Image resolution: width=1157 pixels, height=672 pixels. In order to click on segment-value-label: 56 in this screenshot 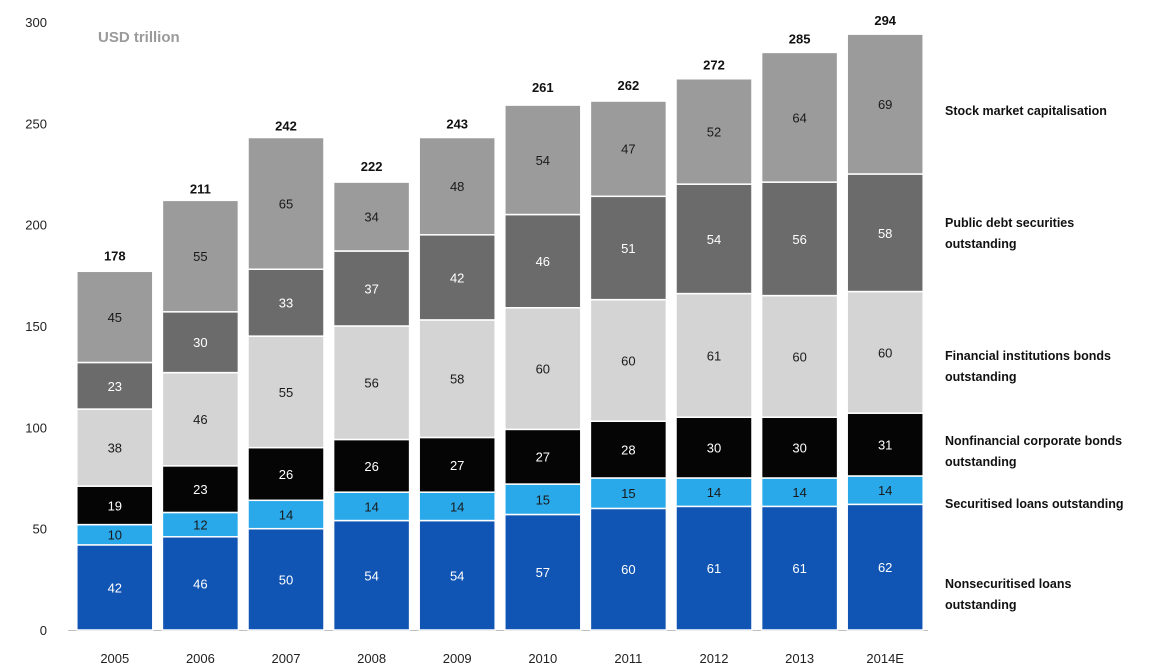, I will do `click(371, 383)`.